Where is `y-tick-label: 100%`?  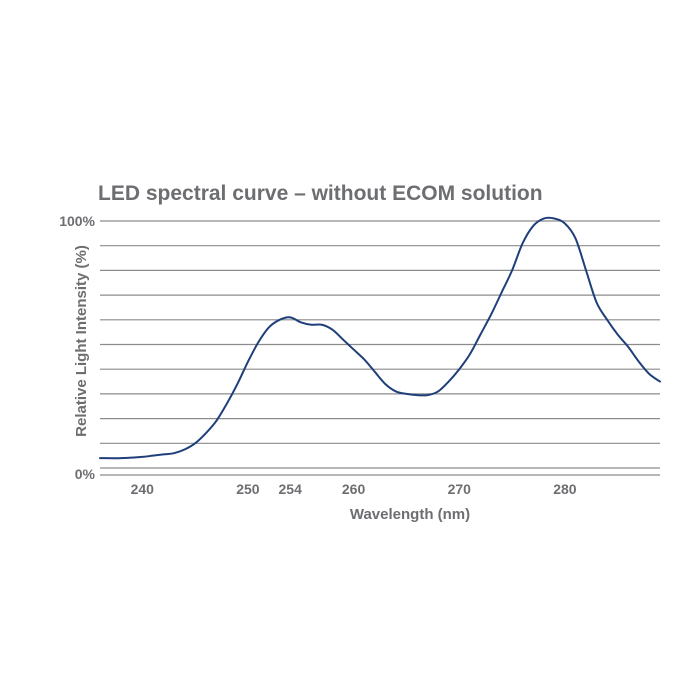
y-tick-label: 100% is located at coordinates (77, 221).